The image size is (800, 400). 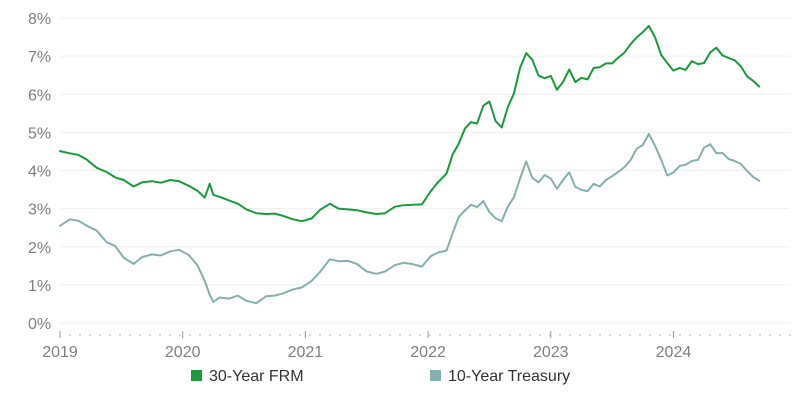 What do you see at coordinates (39, 57) in the screenshot?
I see `y-tick-label: 7%` at bounding box center [39, 57].